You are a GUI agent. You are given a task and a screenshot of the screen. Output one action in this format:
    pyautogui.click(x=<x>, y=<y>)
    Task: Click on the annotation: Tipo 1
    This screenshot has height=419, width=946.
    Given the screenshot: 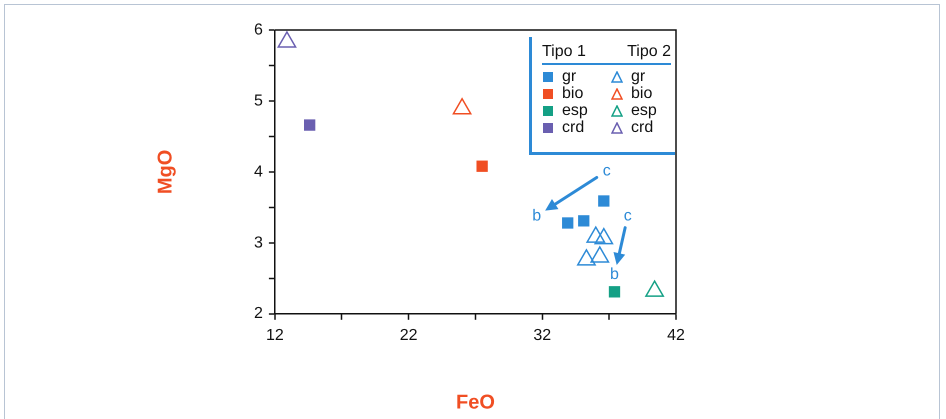 What is the action you would take?
    pyautogui.click(x=564, y=52)
    